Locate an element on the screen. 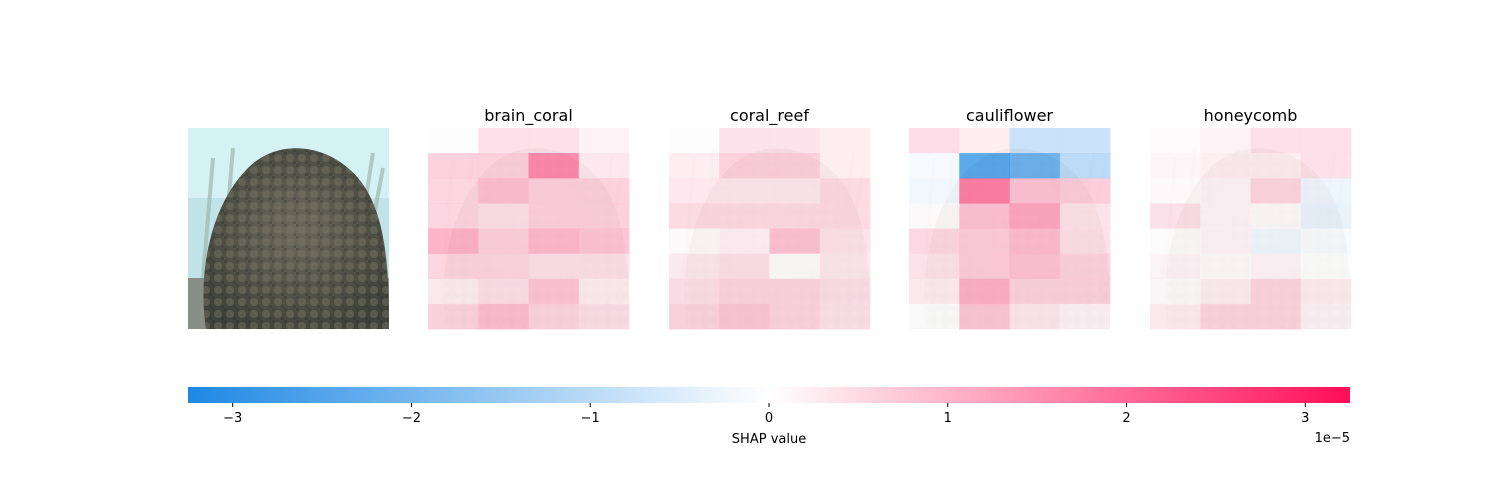 The height and width of the screenshot is (500, 1500). colorbar-tick-label: 0 is located at coordinates (769, 418).